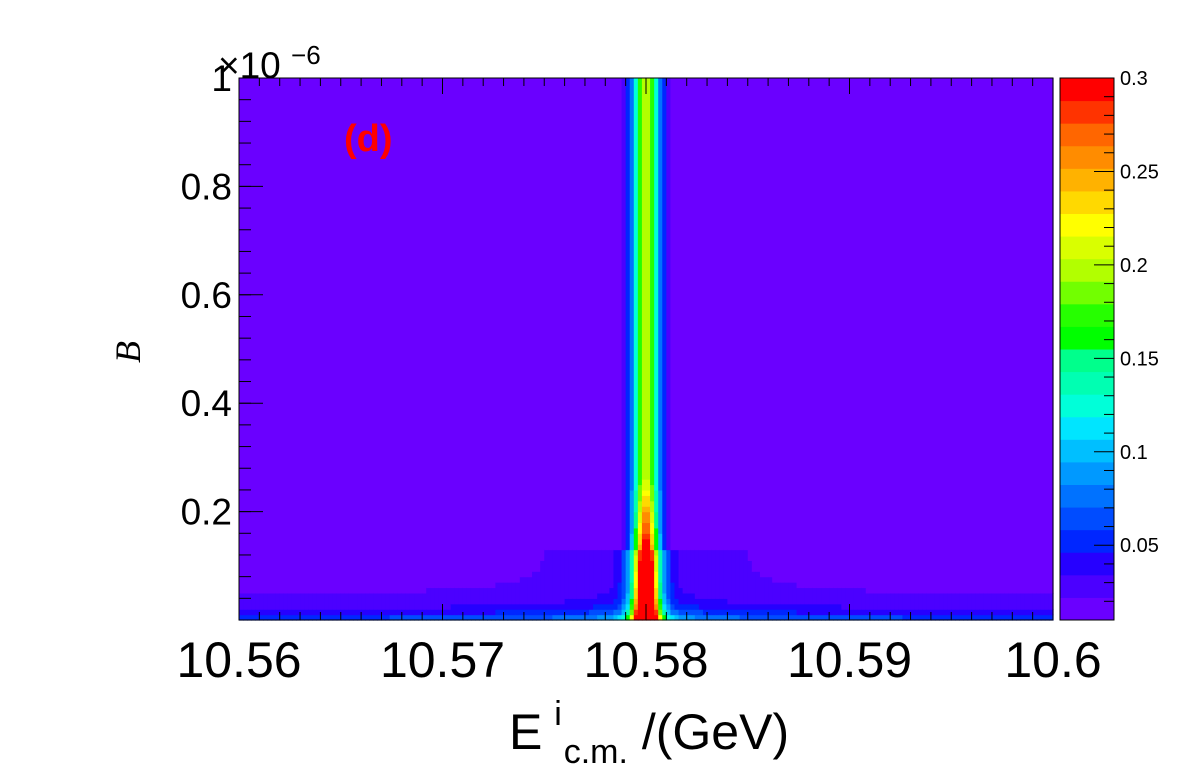 The height and width of the screenshot is (776, 1198). Describe the element at coordinates (206, 295) in the screenshot. I see `y-tick-label: 0.6` at that location.